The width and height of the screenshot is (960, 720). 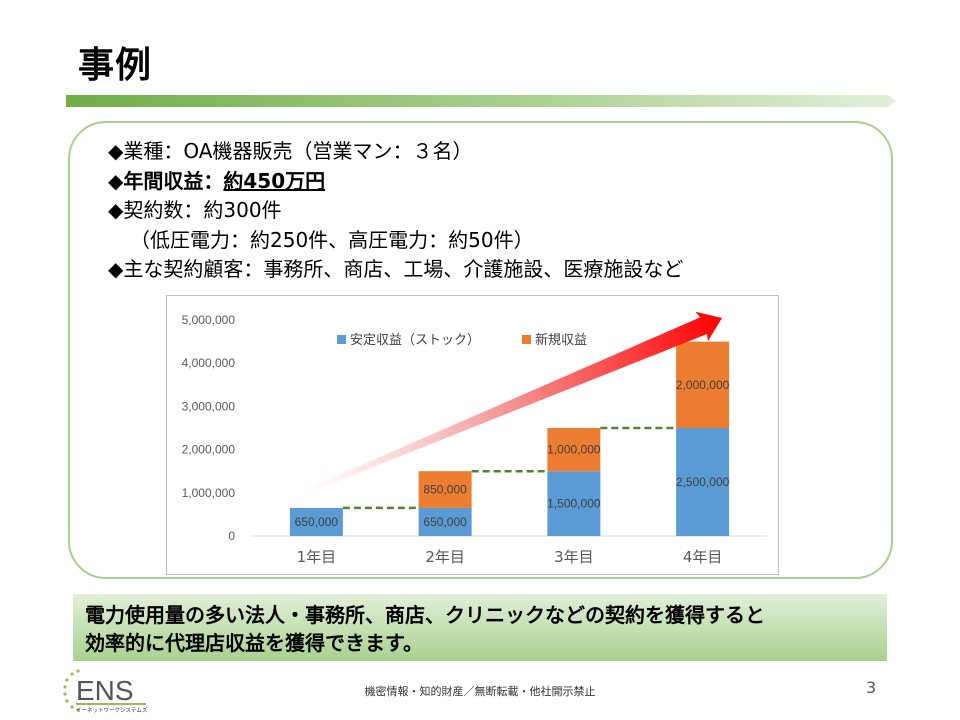 I want to click on x-tick-label: 3年目, so click(x=574, y=557).